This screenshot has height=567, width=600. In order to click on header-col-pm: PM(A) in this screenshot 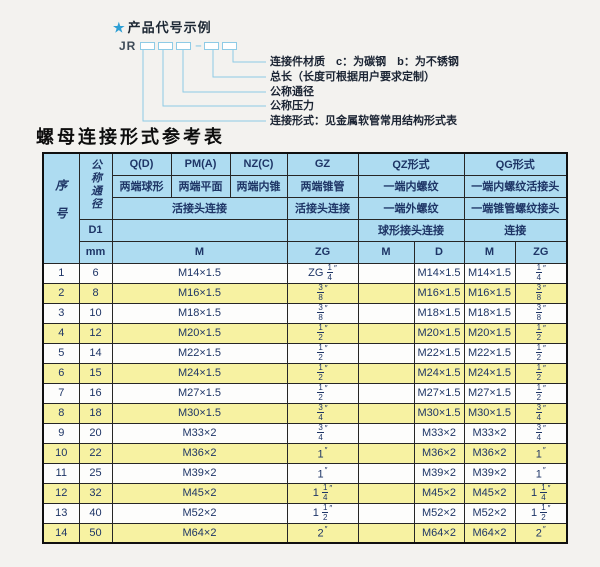, I will do `click(200, 164)`.